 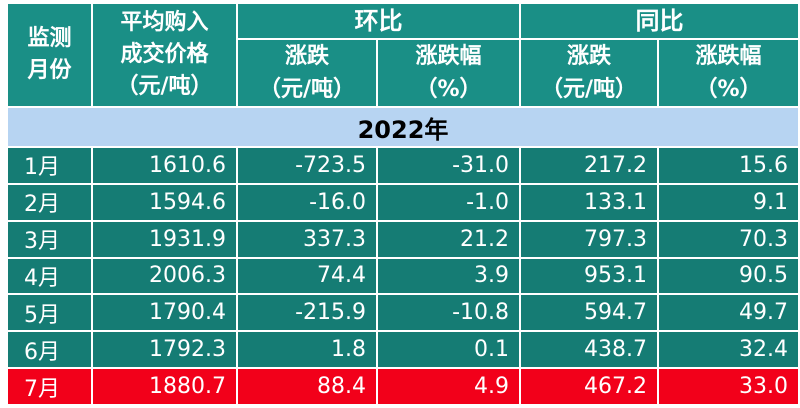 I want to click on cell-yoy-pct: 33.0, so click(x=728, y=386).